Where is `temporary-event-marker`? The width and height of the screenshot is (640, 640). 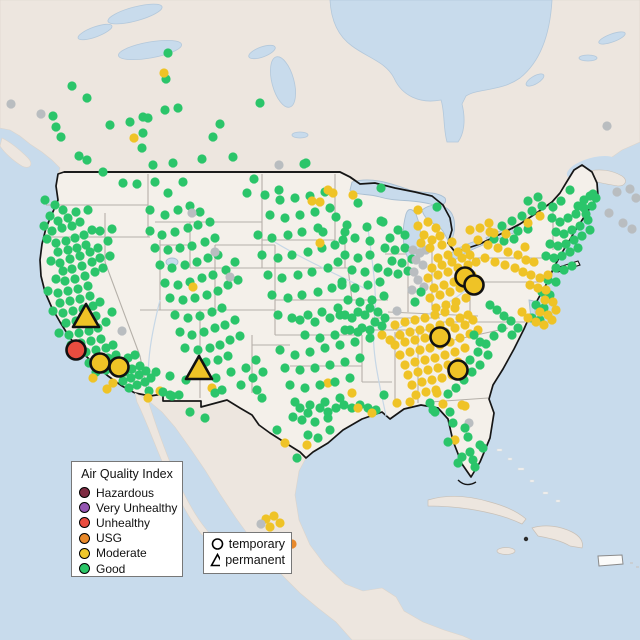
temporary-event-marker is located at coordinates (119, 367).